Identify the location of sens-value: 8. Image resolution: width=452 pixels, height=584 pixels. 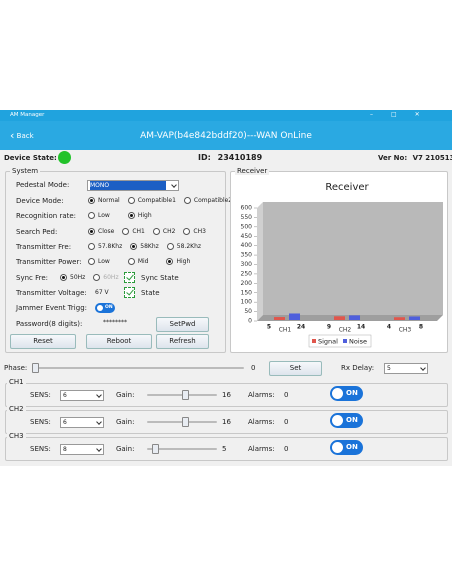
(65, 449).